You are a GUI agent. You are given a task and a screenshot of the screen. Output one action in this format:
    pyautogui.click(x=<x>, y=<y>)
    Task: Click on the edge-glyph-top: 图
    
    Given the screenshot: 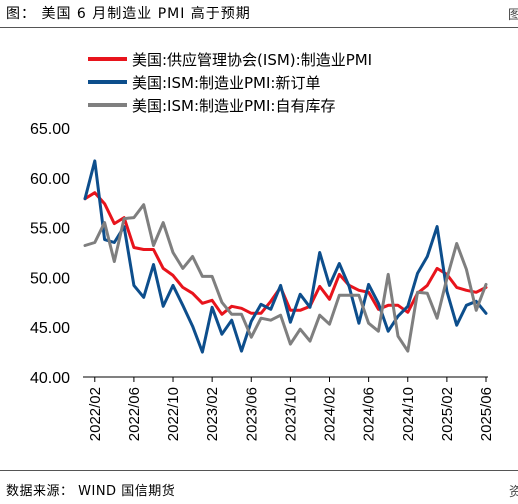 What is the action you would take?
    pyautogui.click(x=513, y=15)
    